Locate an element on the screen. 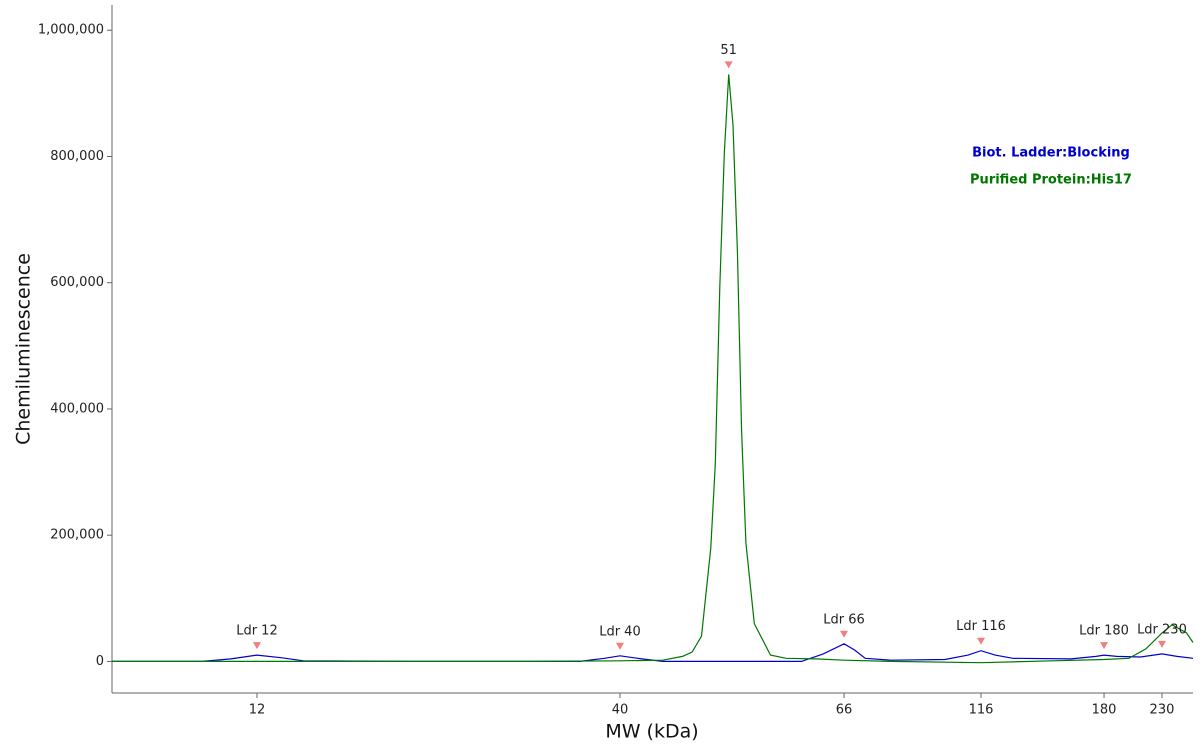 The height and width of the screenshot is (750, 1200). y-tick-label: 600,000 is located at coordinates (77, 282).